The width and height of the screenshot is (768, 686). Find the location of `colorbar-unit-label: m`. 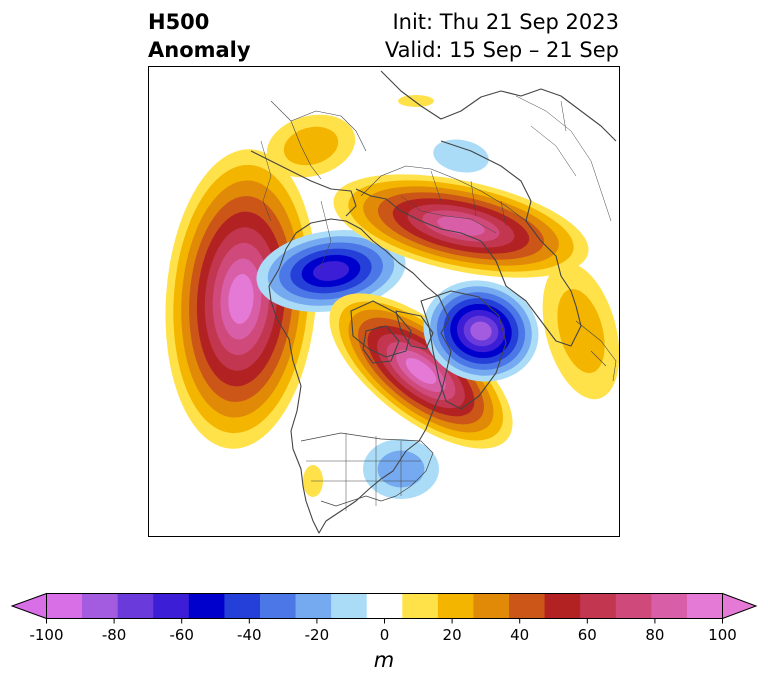

colorbar-unit-label: m is located at coordinates (384, 660).